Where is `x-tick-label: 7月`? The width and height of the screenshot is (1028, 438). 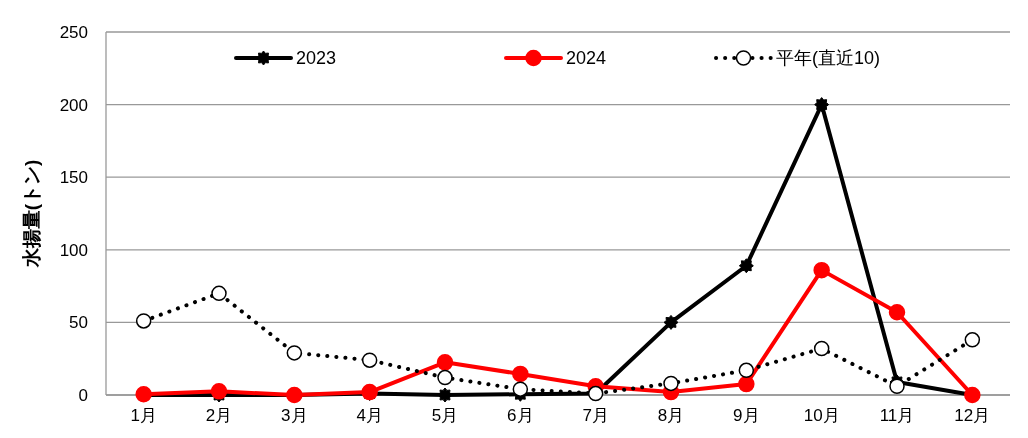
x-tick-label: 7月 is located at coordinates (595, 415).